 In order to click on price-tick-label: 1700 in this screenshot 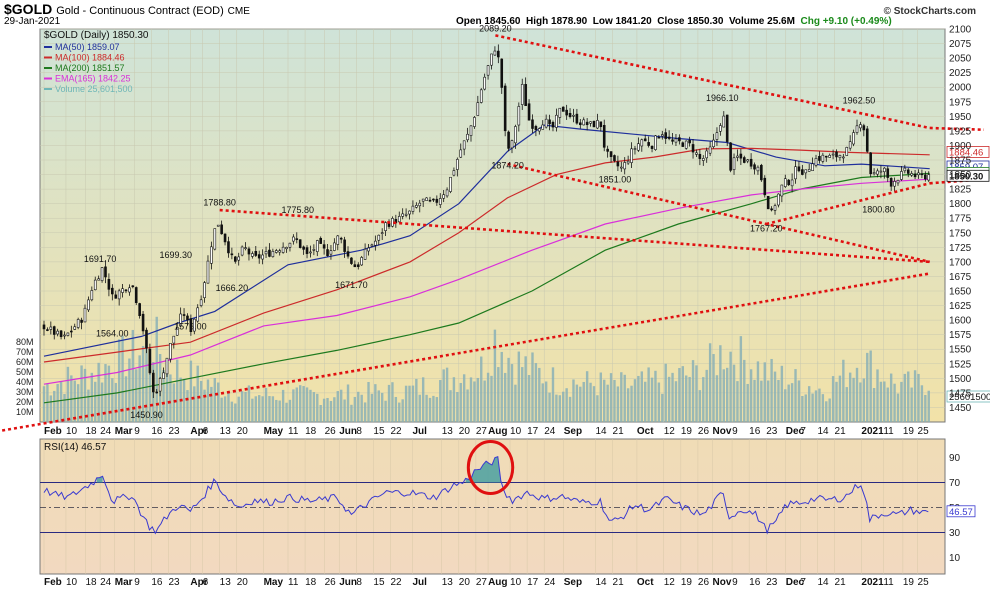, I will do `click(960, 262)`.